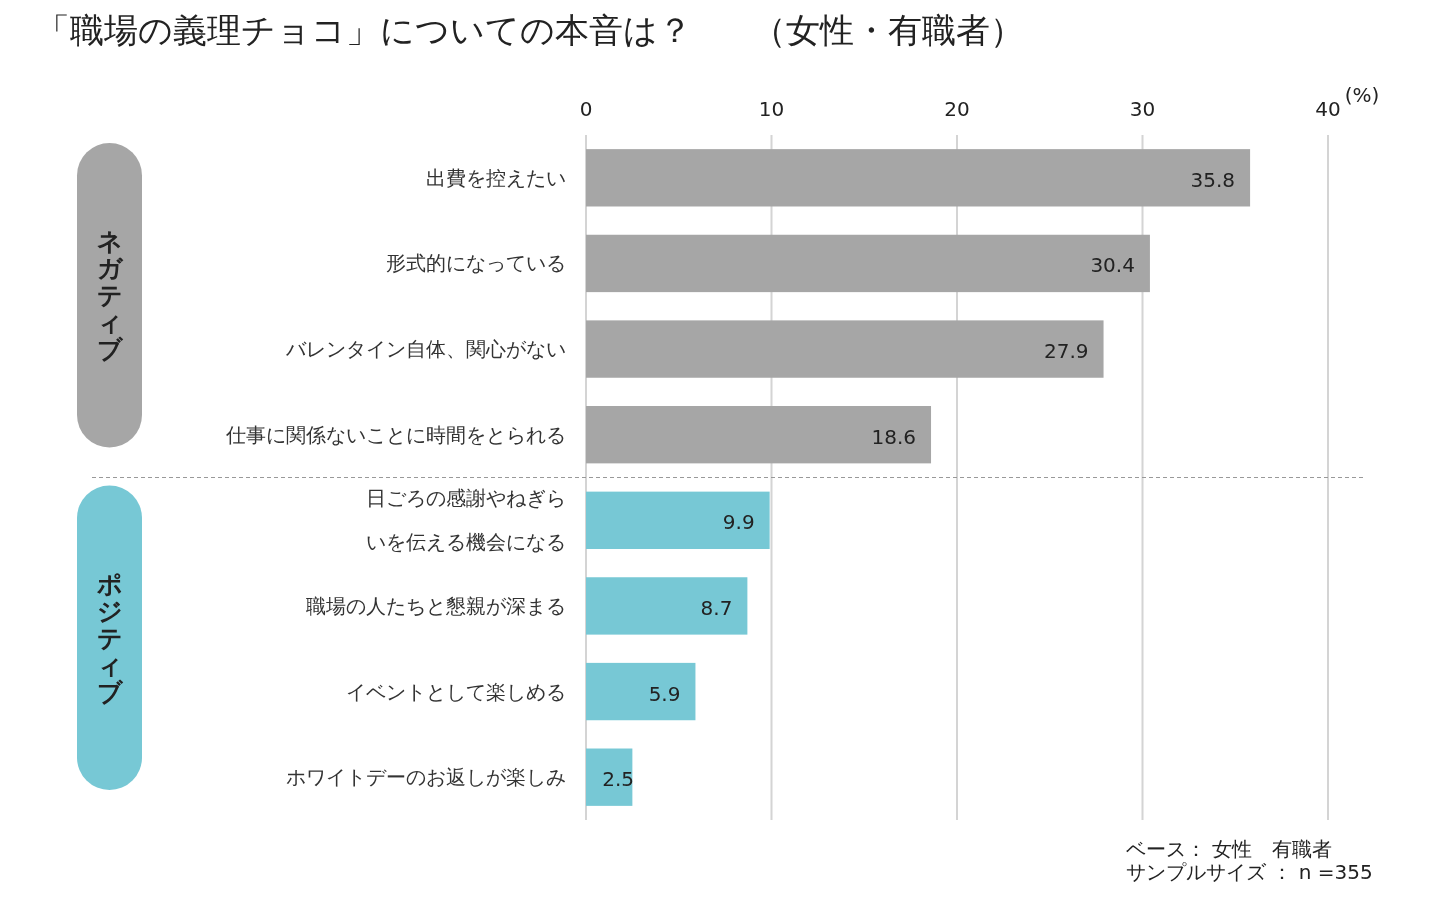 This screenshot has width=1430, height=900. What do you see at coordinates (466, 520) in the screenshot?
I see `y-tick-label: 日ごろの感謝やねぎらいを伝える機会になる` at bounding box center [466, 520].